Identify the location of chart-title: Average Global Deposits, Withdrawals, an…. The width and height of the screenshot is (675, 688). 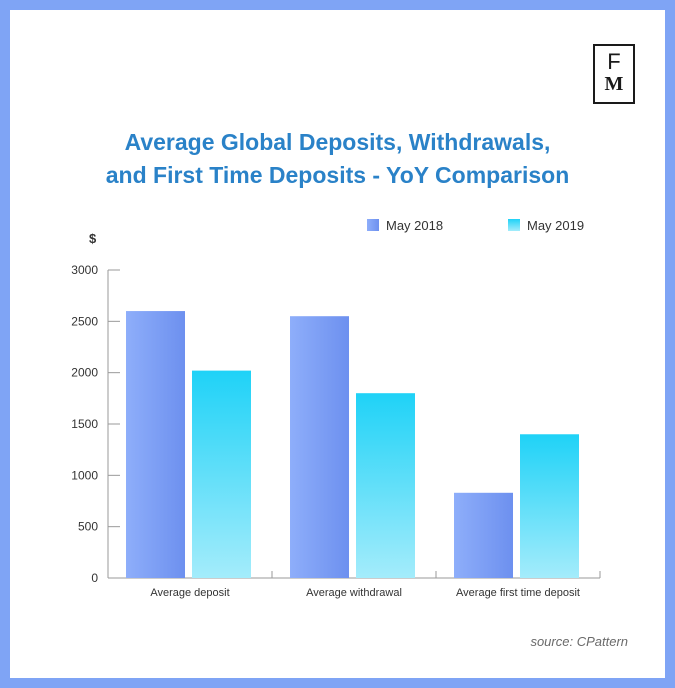
(337, 159).